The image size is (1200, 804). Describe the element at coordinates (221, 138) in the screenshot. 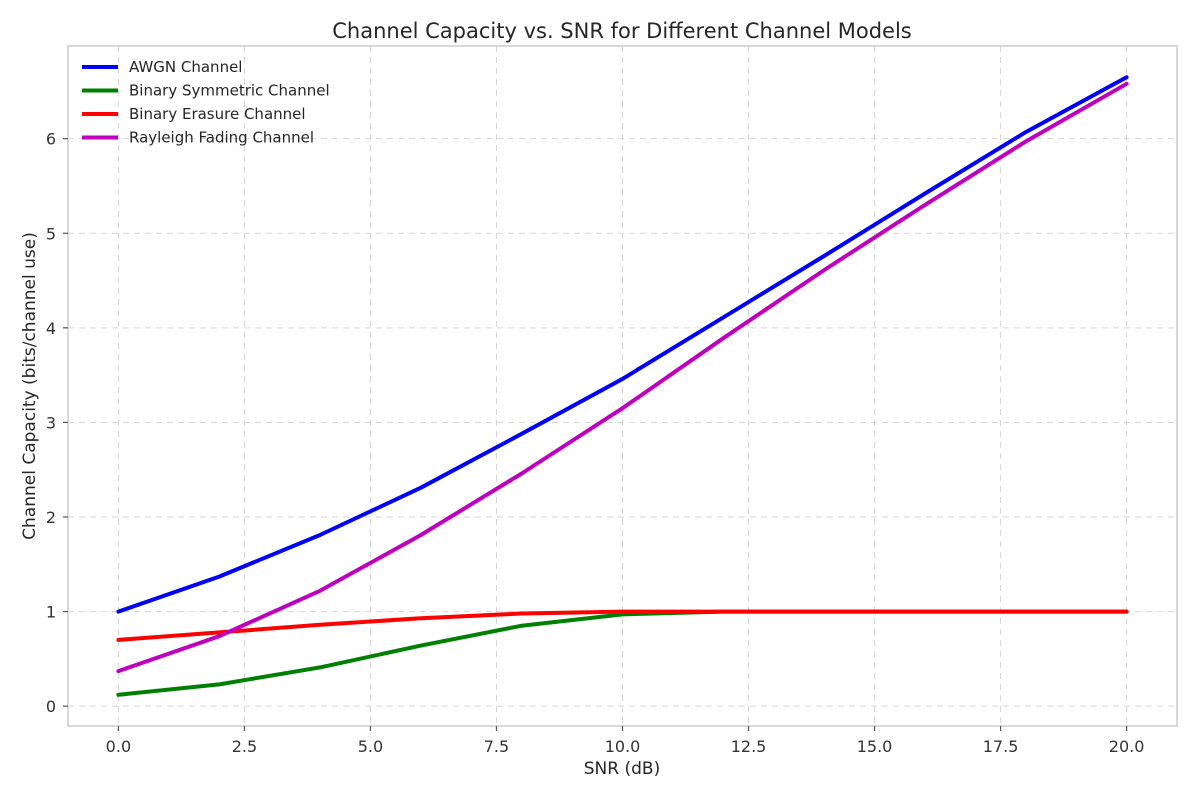

I see `legend-label-rayleigh-fading-channel: Rayleigh Fading Channel` at that location.